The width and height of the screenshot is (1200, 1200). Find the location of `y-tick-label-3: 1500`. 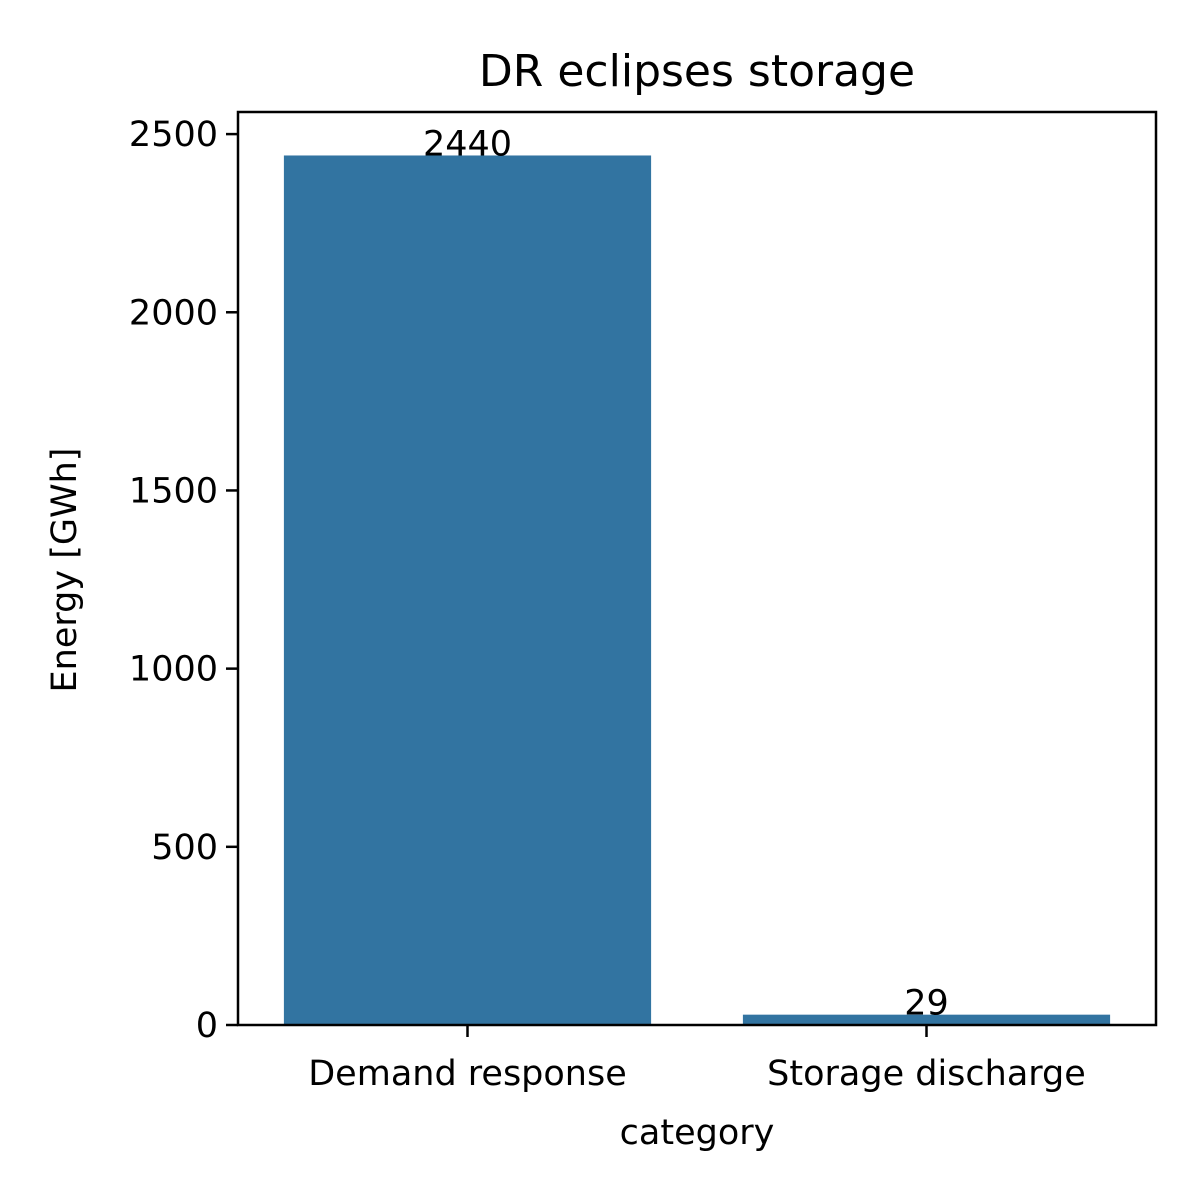

y-tick-label-3: 1500 is located at coordinates (173, 491).